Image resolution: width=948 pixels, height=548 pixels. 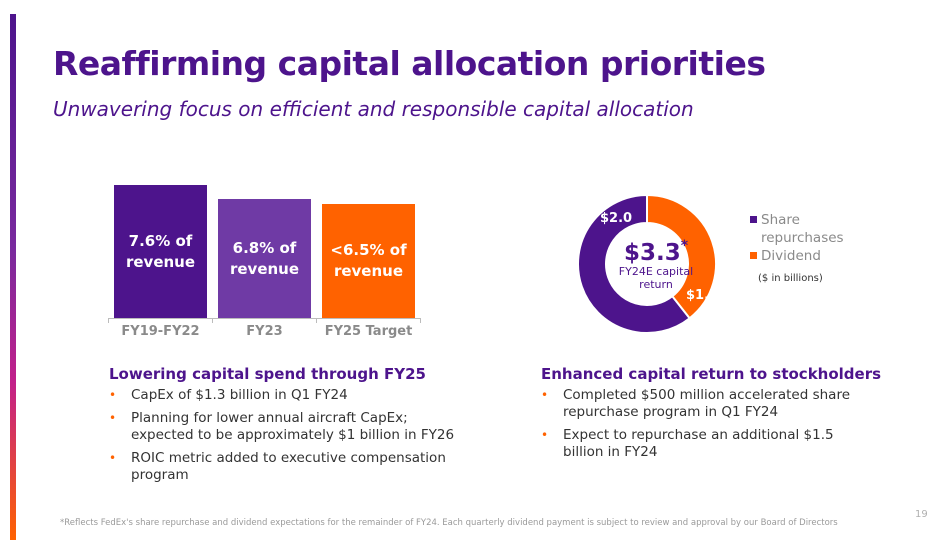 What do you see at coordinates (791, 256) in the screenshot?
I see `legend-label-dividend: Dividend` at bounding box center [791, 256].